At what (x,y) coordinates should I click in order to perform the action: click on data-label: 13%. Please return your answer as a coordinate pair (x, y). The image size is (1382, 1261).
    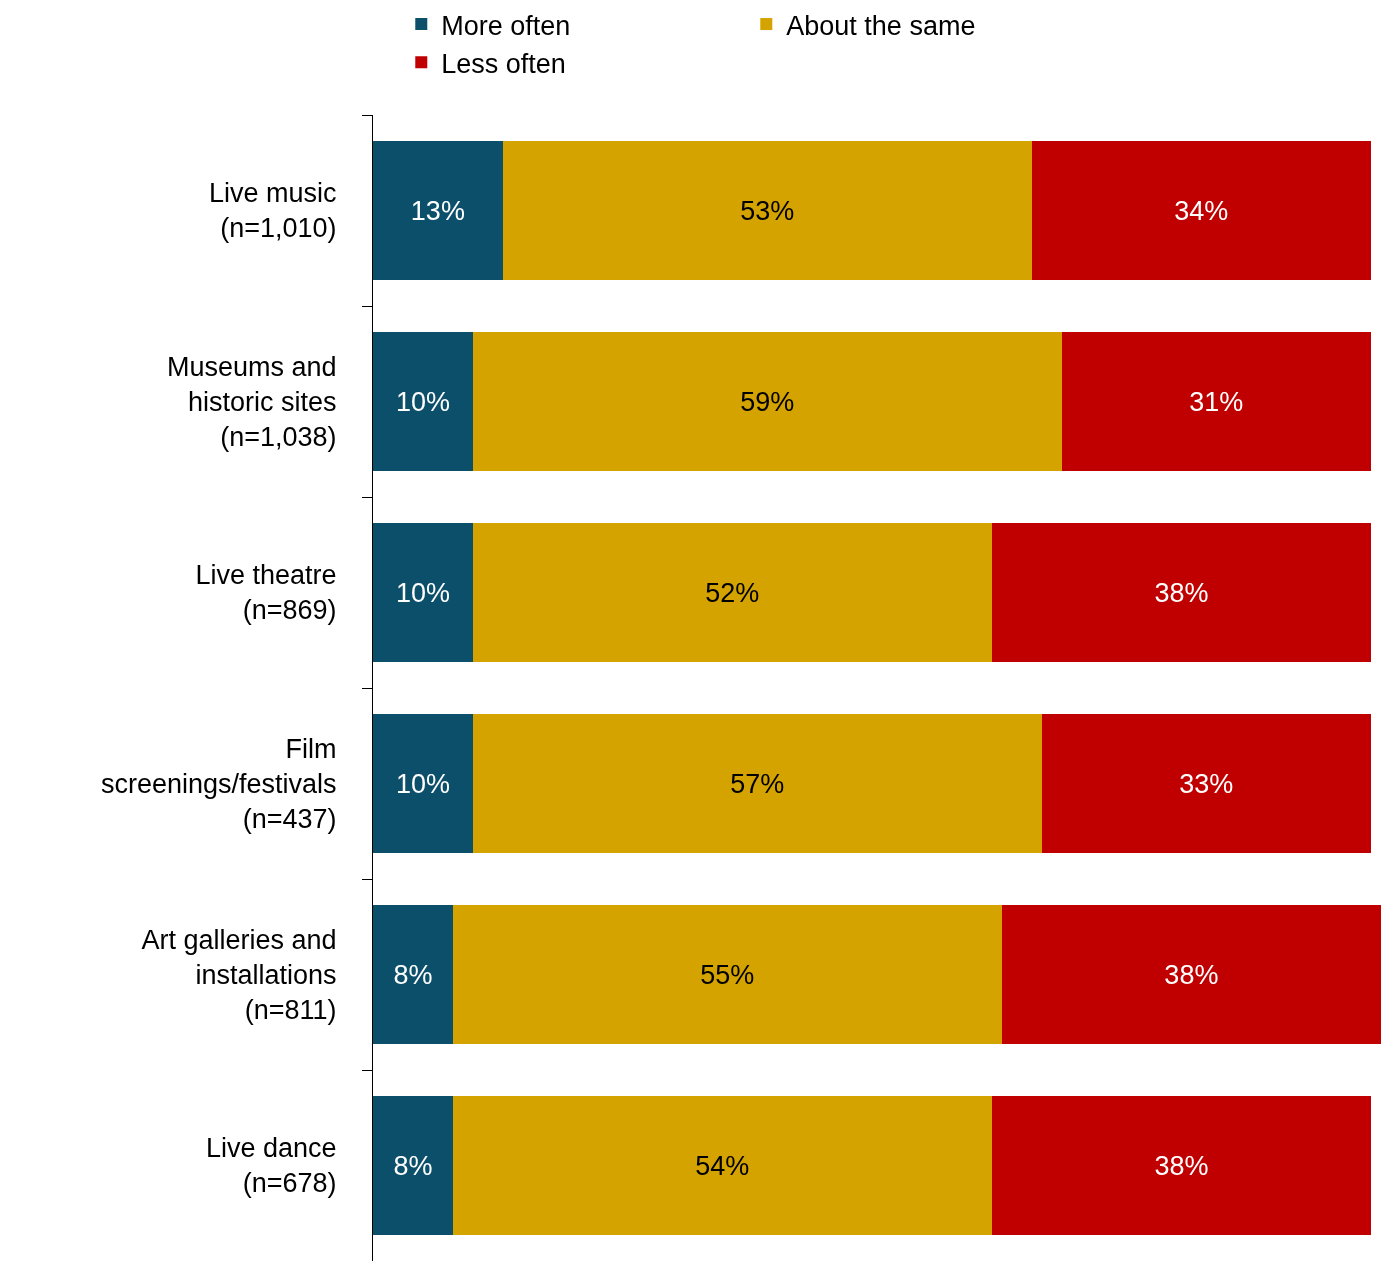
    Looking at the image, I should click on (437, 210).